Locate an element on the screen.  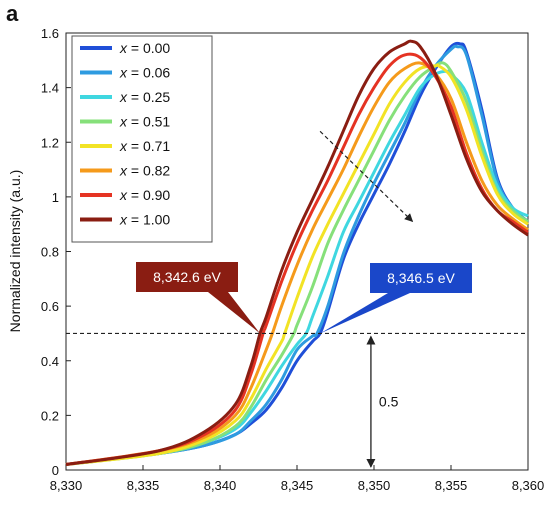
y-tick-label: 0.2 is located at coordinates (50, 415).